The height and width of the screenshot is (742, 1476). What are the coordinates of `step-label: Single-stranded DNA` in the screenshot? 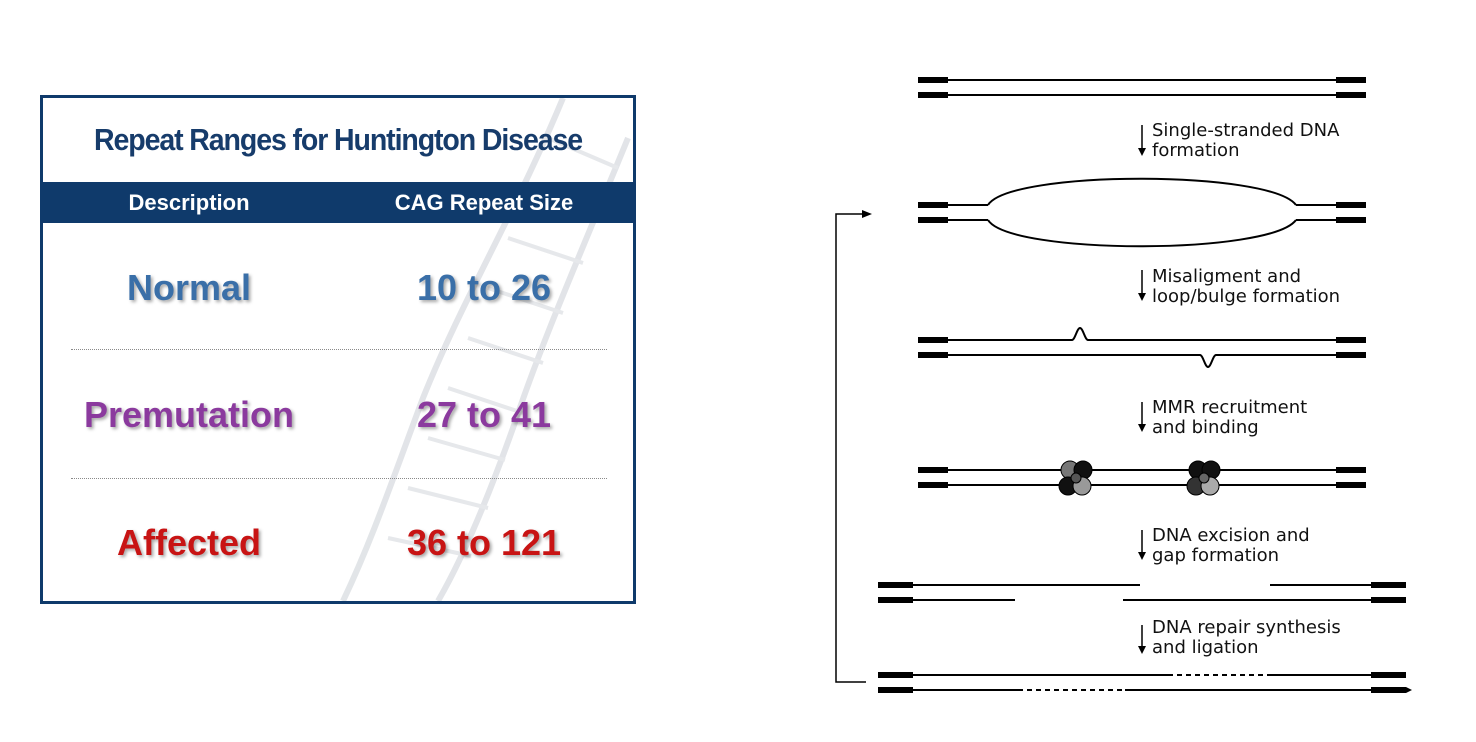 It's located at (1246, 130).